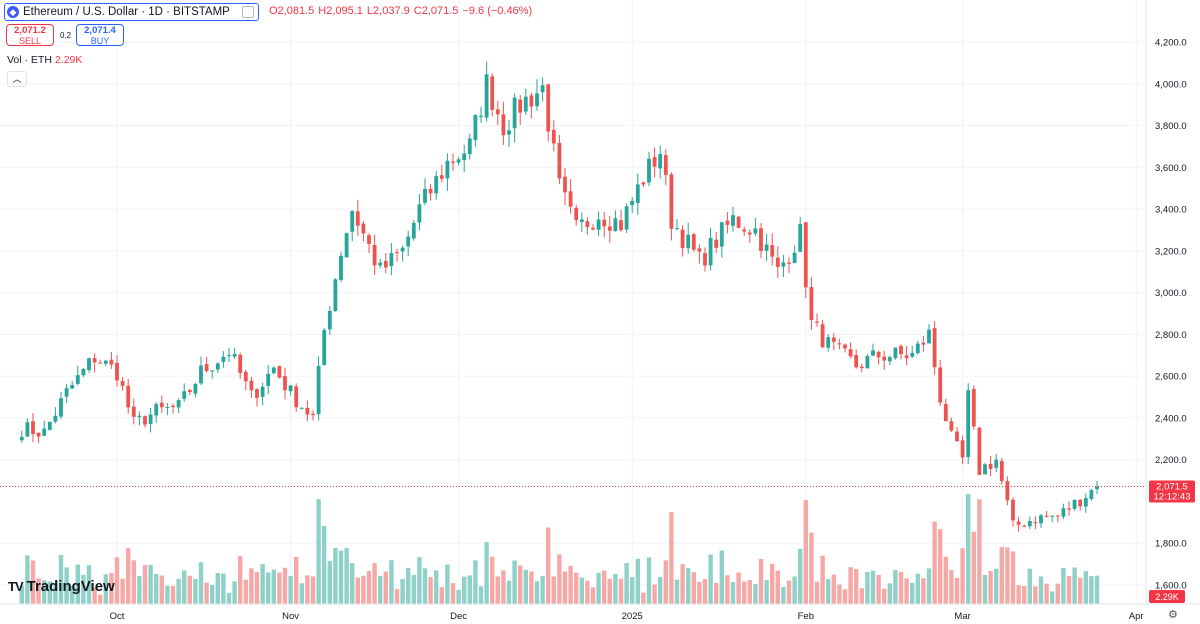 This screenshot has height=624, width=1200. I want to click on gear-icon: ⚙, so click(1173, 615).